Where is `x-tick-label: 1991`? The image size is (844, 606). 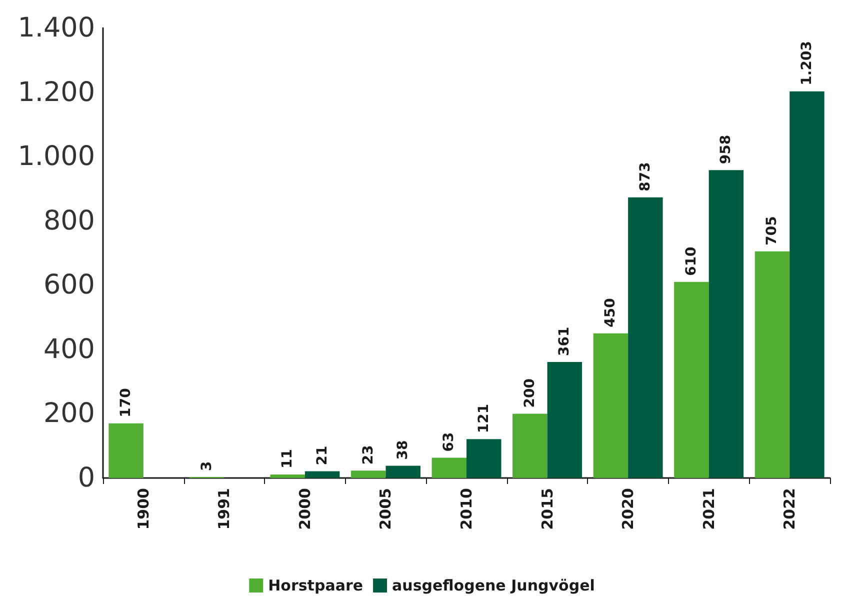 x-tick-label: 1991 is located at coordinates (224, 509).